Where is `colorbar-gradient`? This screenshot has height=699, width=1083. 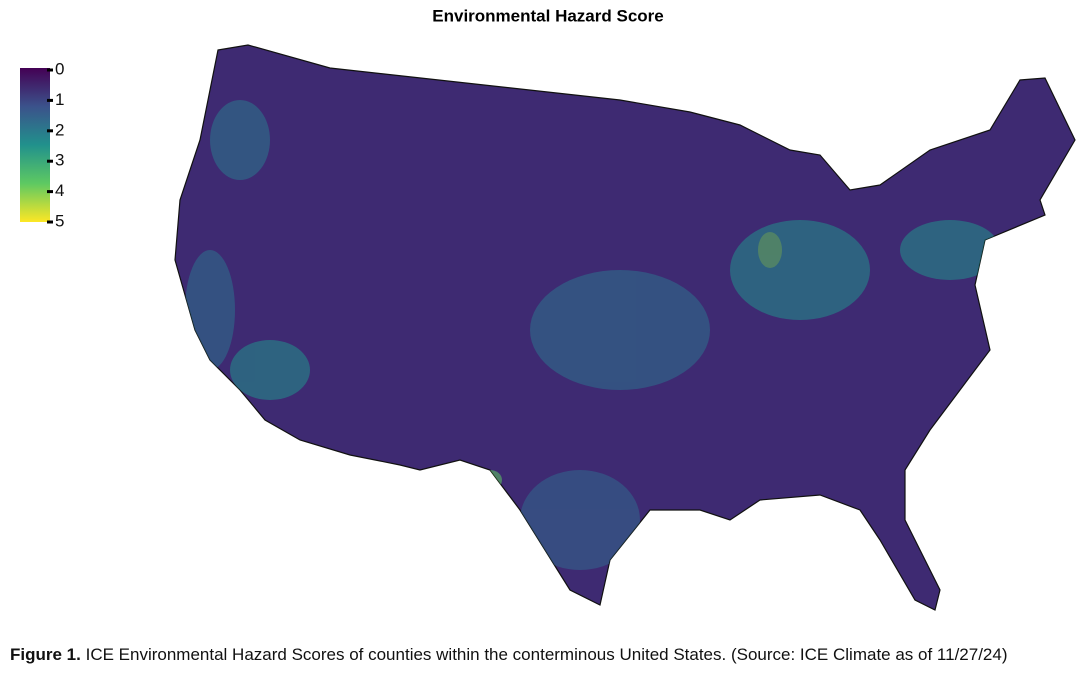 colorbar-gradient is located at coordinates (35, 145).